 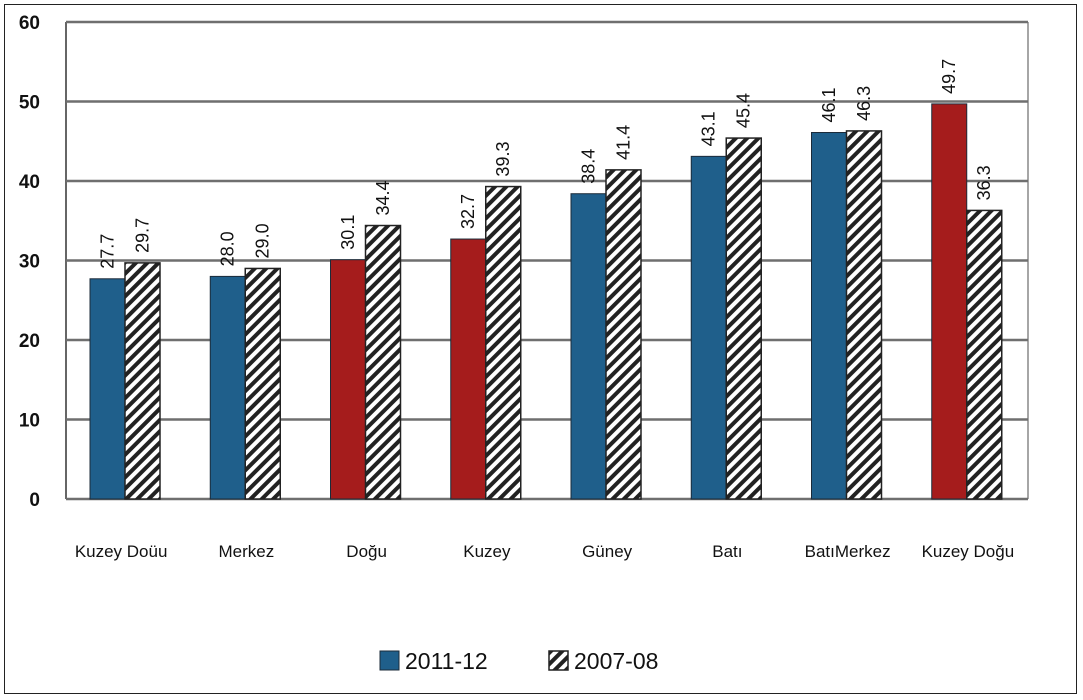 I want to click on y-tick-label: 50, so click(x=29, y=103).